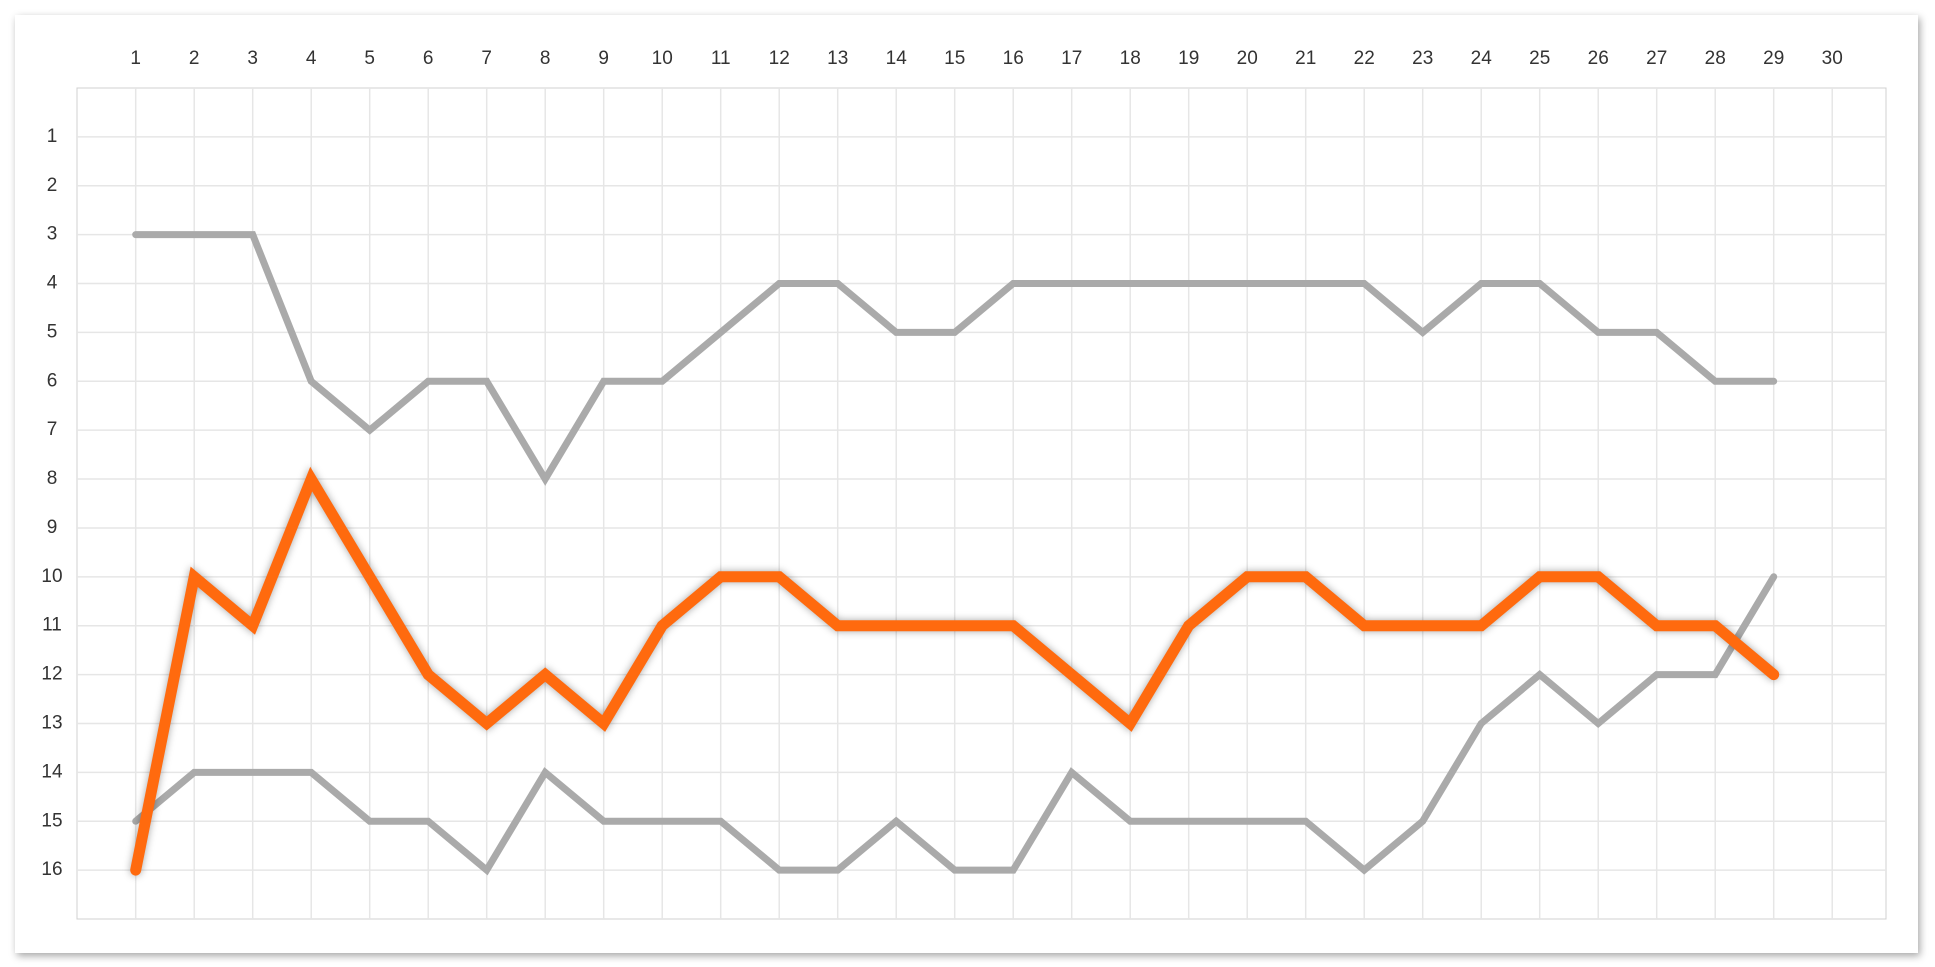 The height and width of the screenshot is (967, 1935). I want to click on x-tick-label: 21, so click(1305, 58).